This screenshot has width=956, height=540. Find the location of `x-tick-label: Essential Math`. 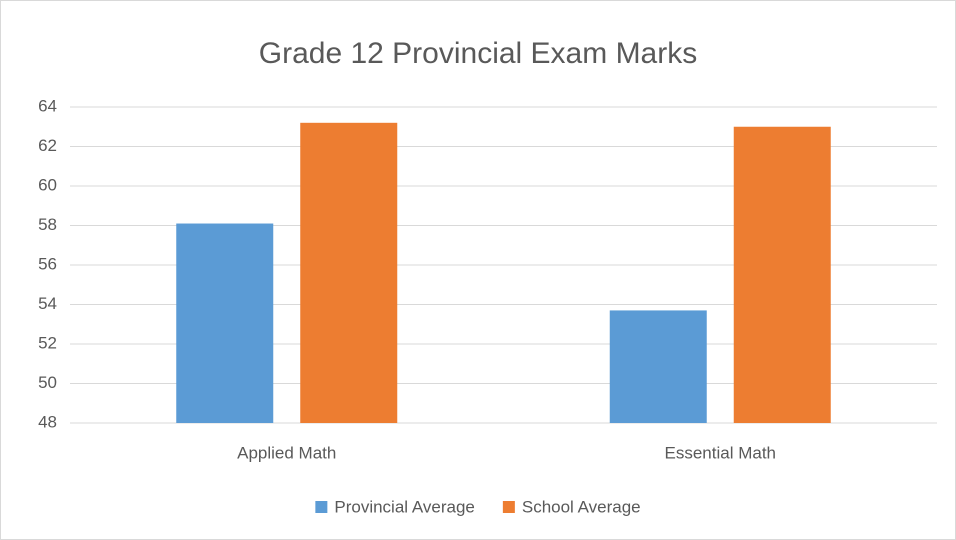

x-tick-label: Essential Math is located at coordinates (721, 452).